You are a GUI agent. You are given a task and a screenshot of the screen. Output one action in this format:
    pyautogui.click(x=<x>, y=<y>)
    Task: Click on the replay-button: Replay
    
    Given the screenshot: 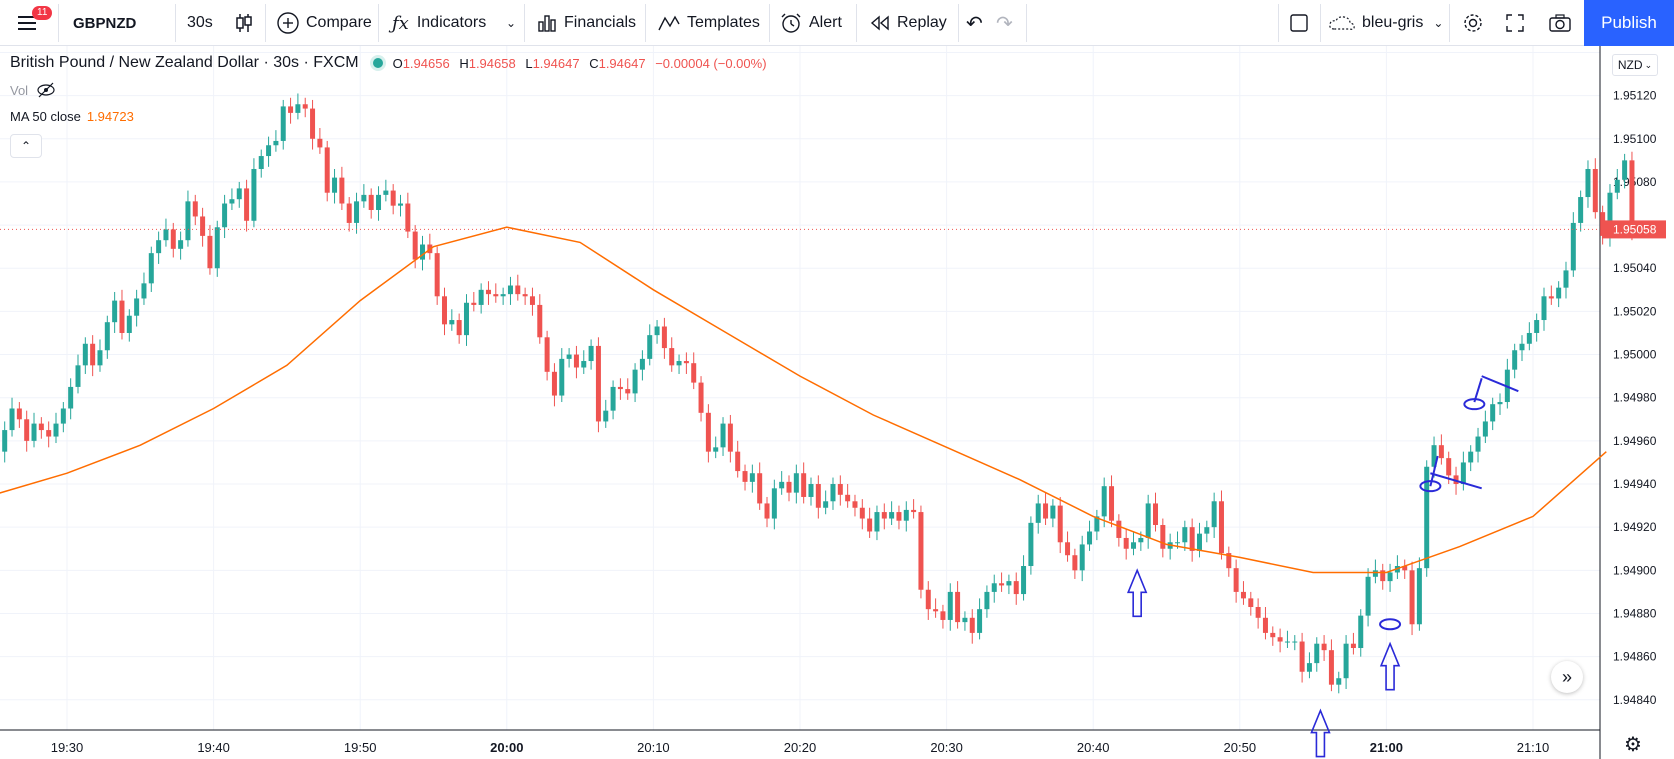 What is the action you would take?
    pyautogui.click(x=908, y=23)
    